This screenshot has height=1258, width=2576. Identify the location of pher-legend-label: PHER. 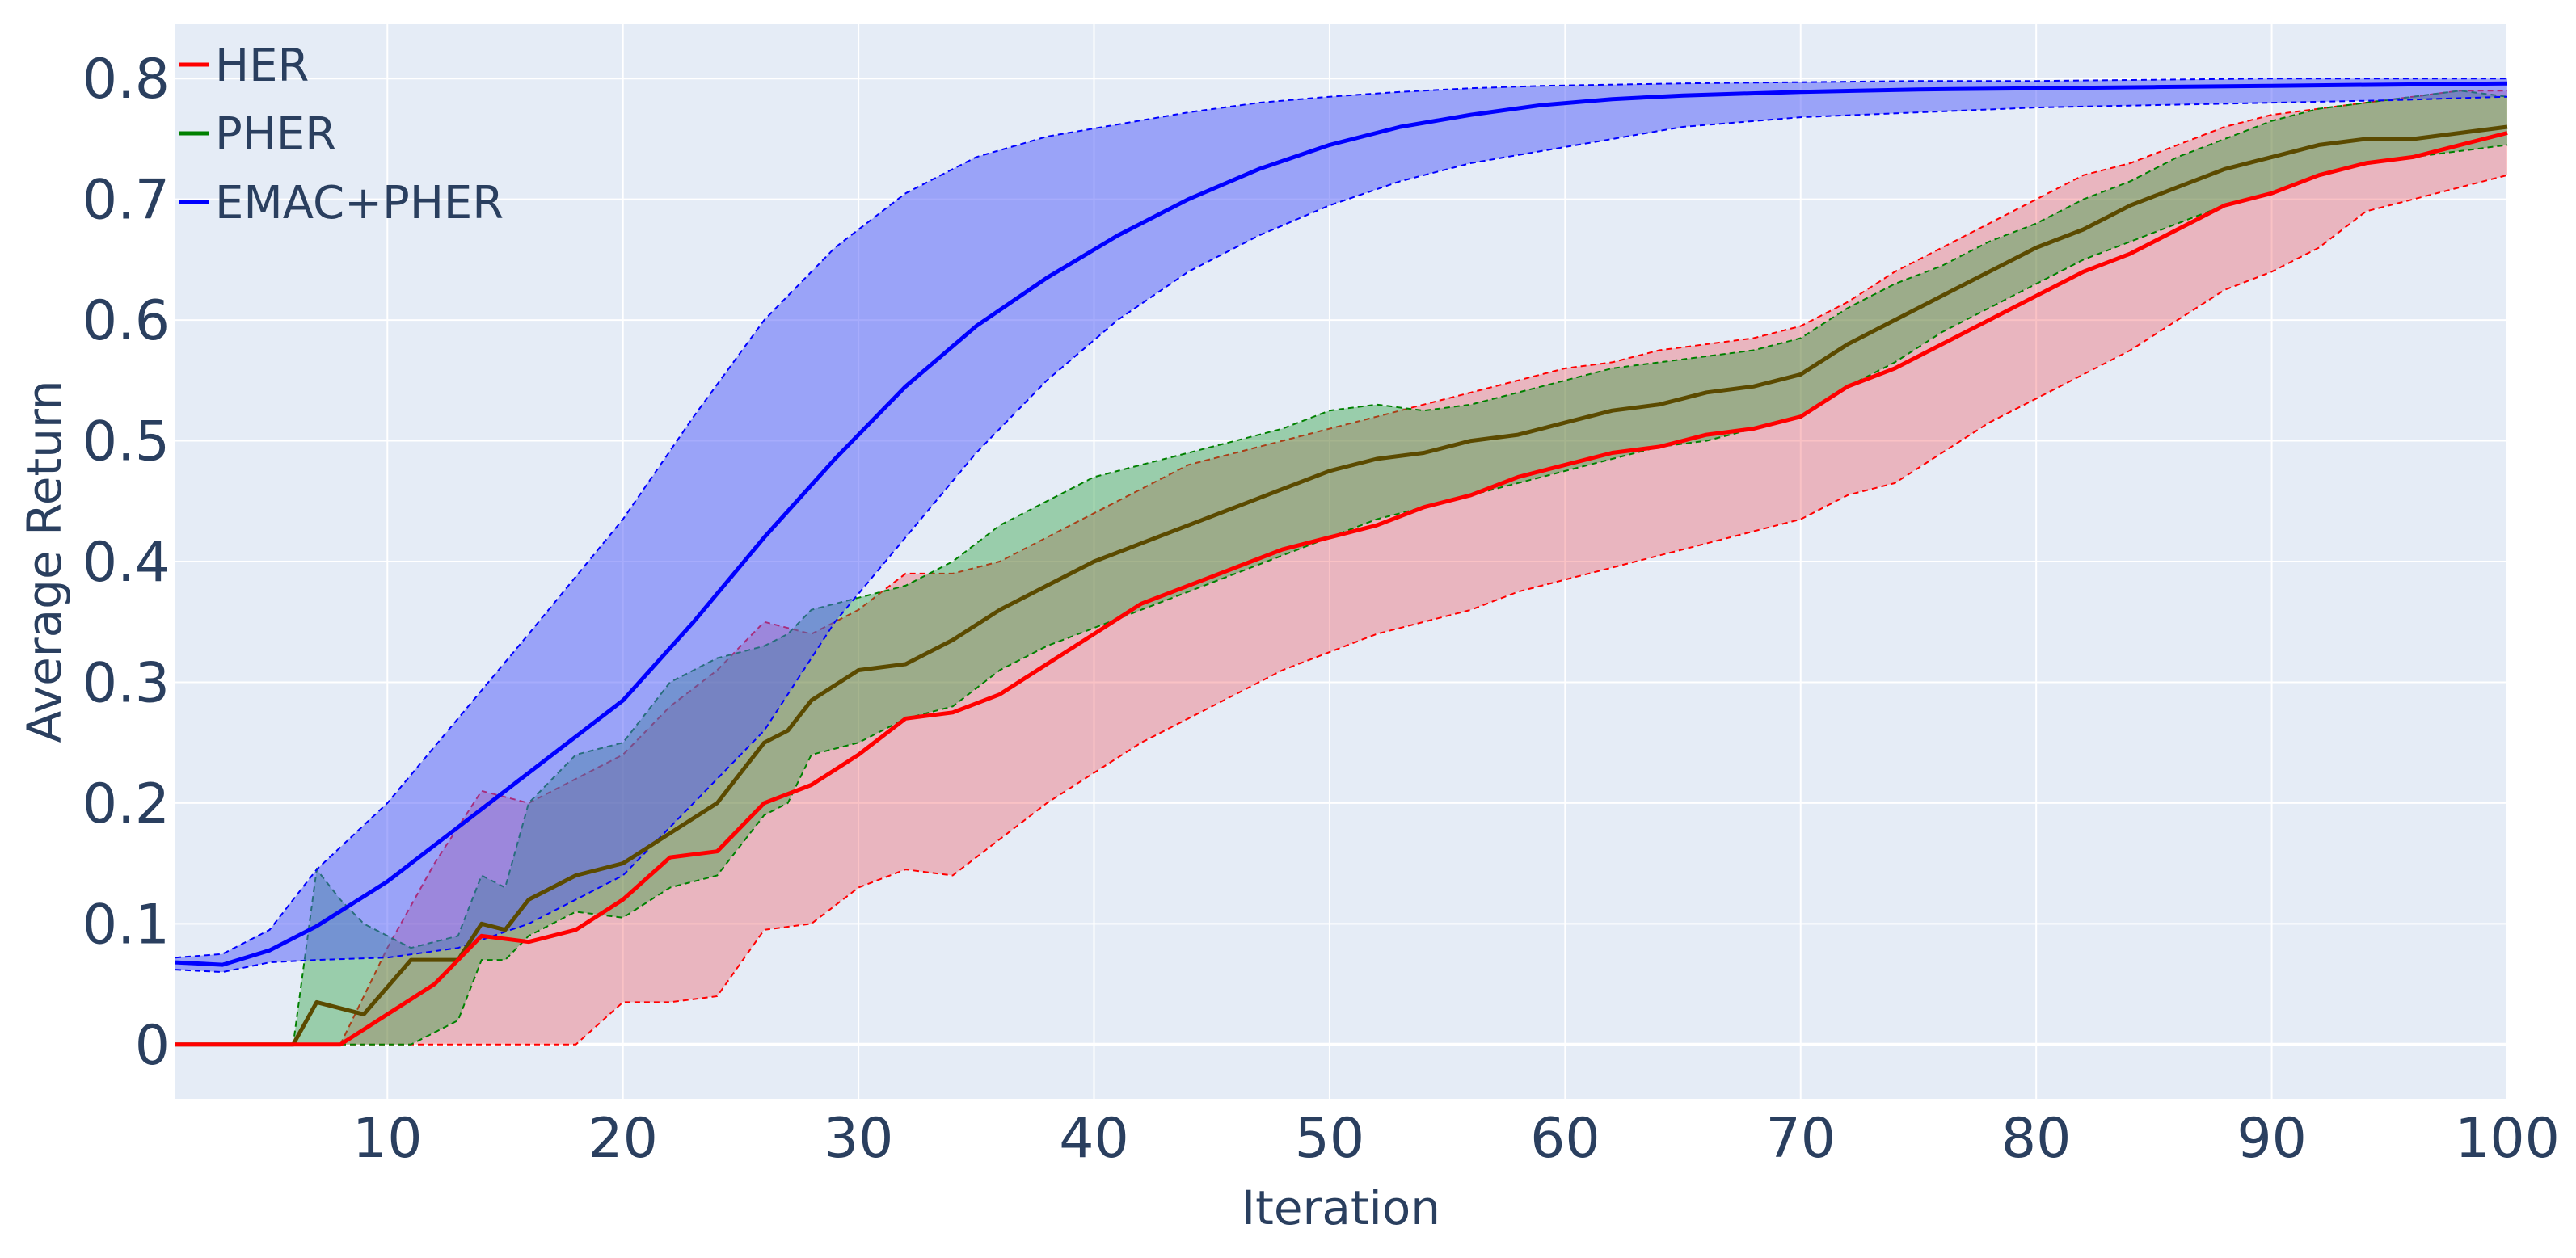
(275, 134).